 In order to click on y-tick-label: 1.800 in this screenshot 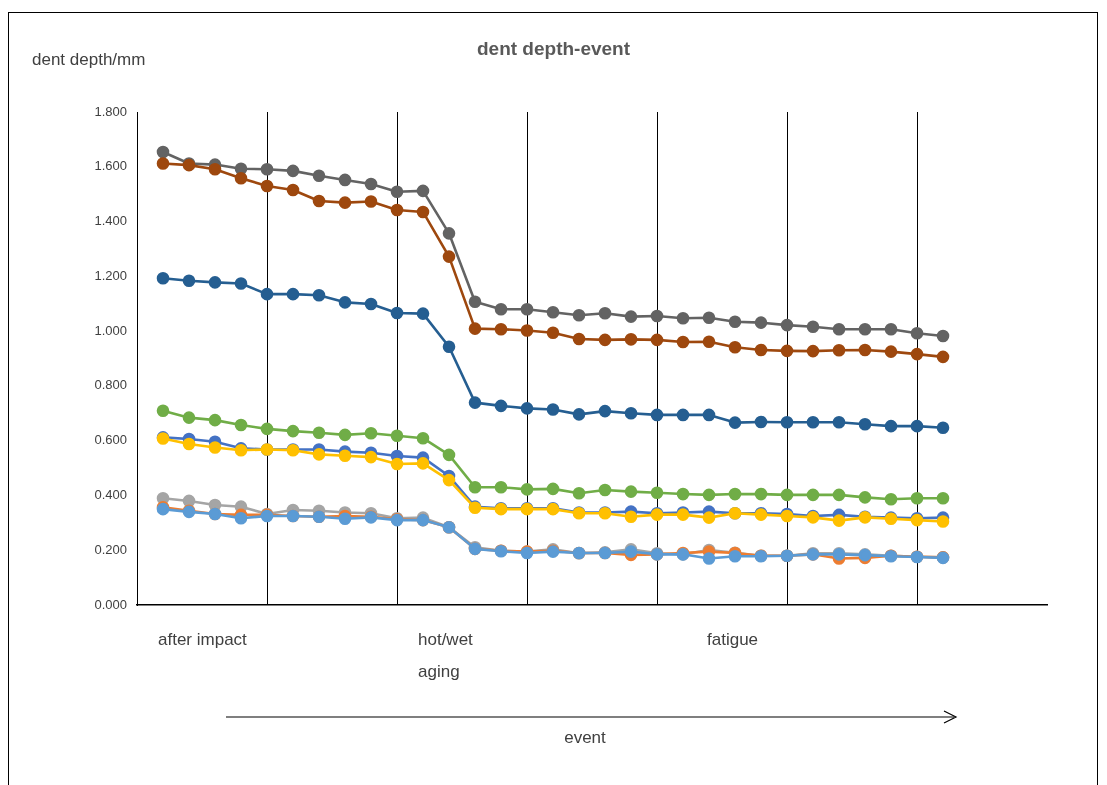, I will do `click(110, 111)`.